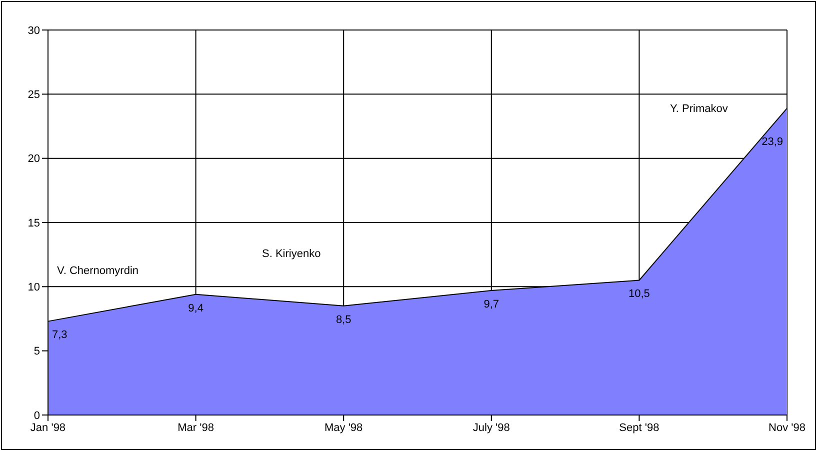 The image size is (817, 451). What do you see at coordinates (37, 416) in the screenshot?
I see `y-tick-label: 0` at bounding box center [37, 416].